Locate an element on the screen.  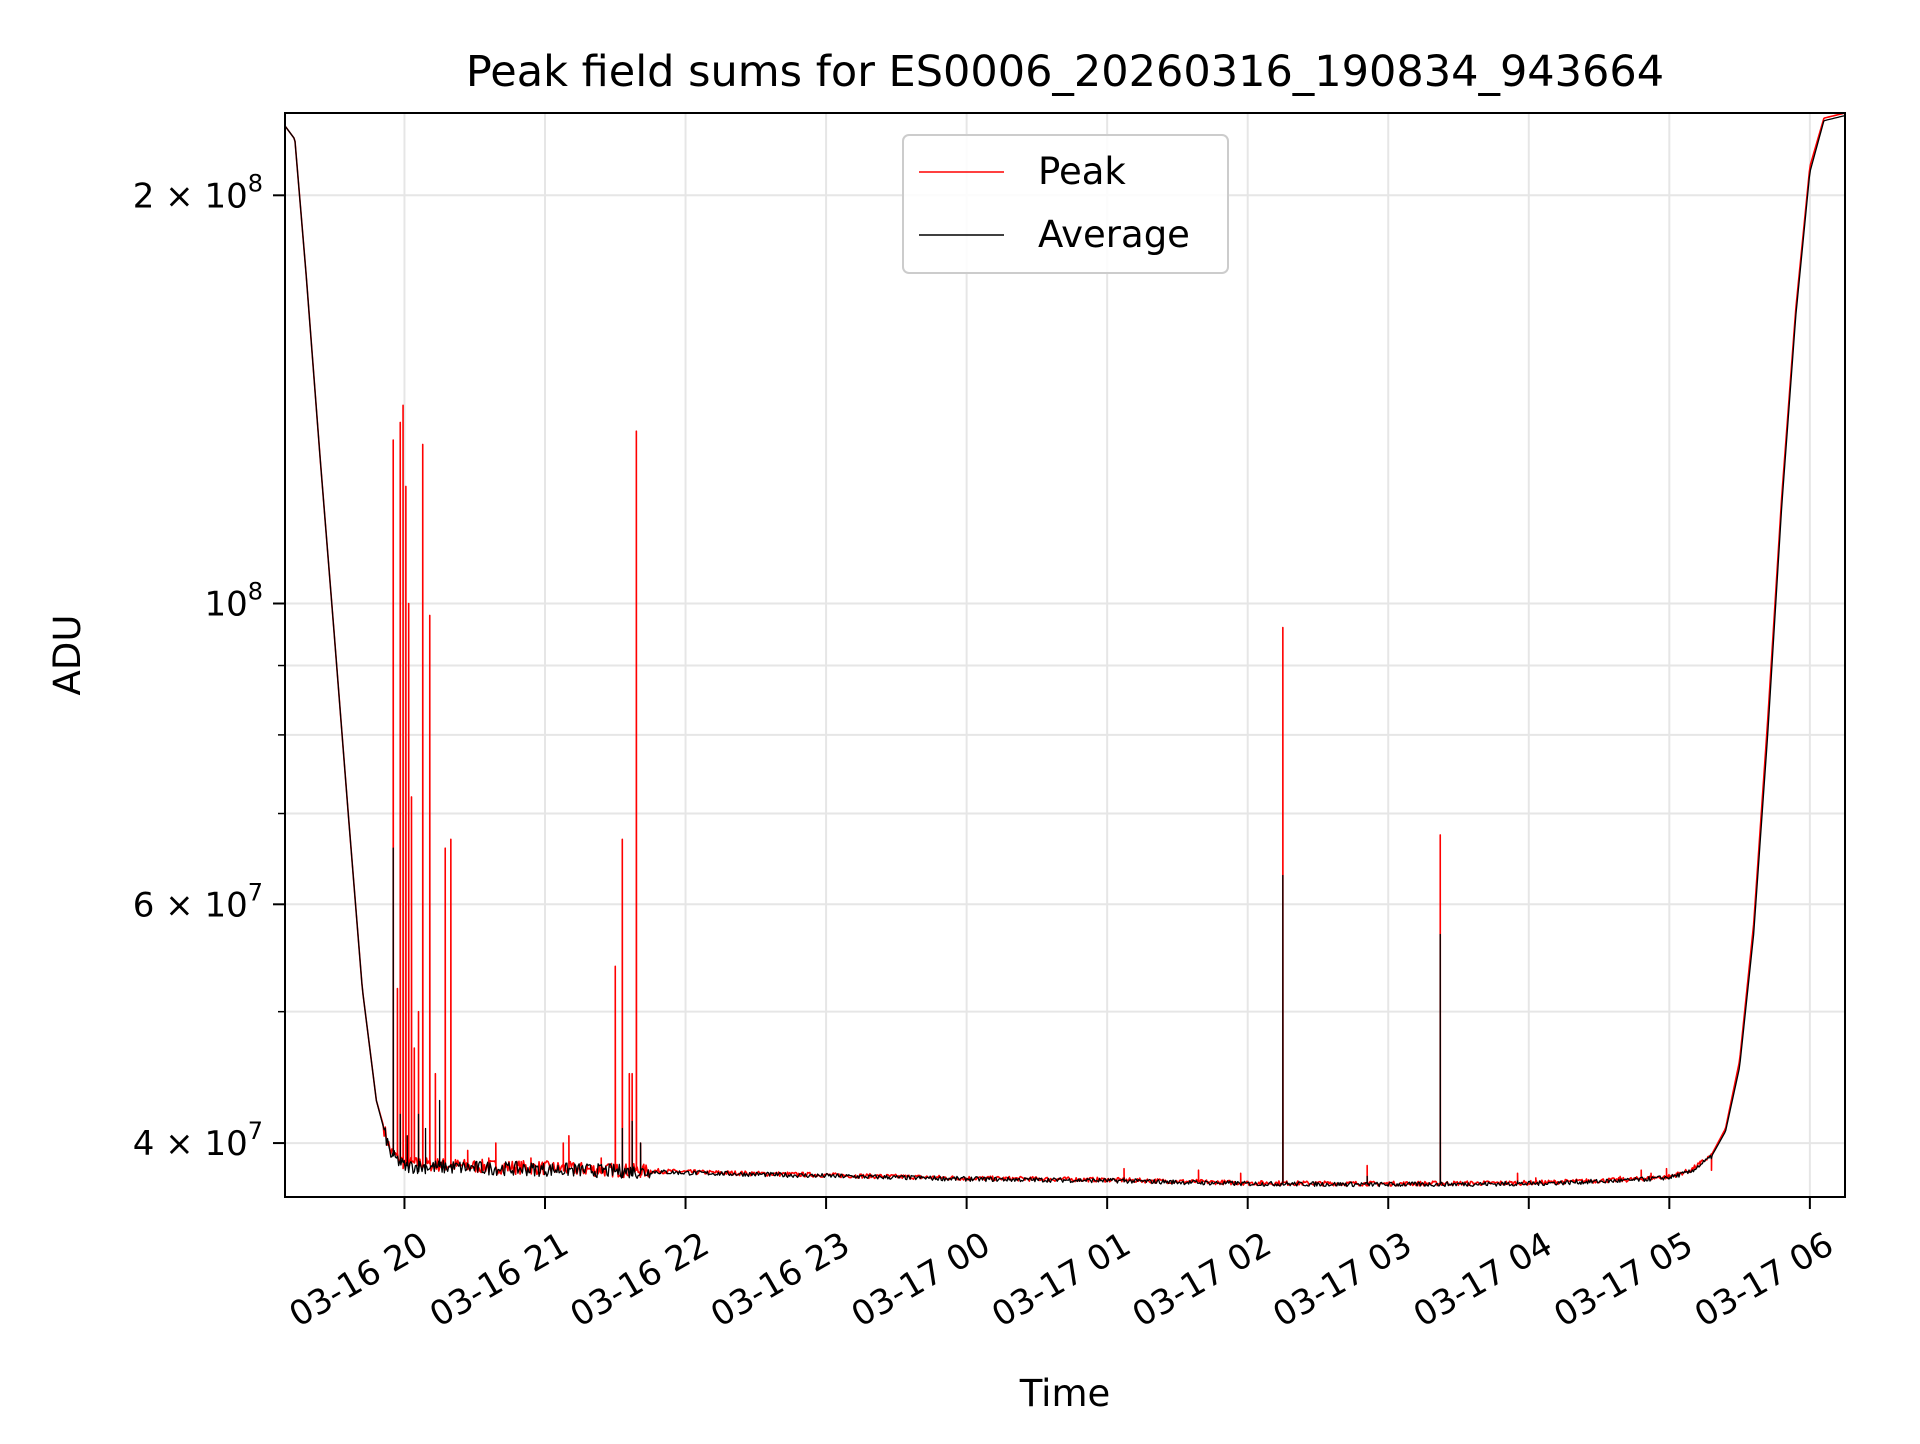
x-axis-label: Time is located at coordinates (1065, 1393).